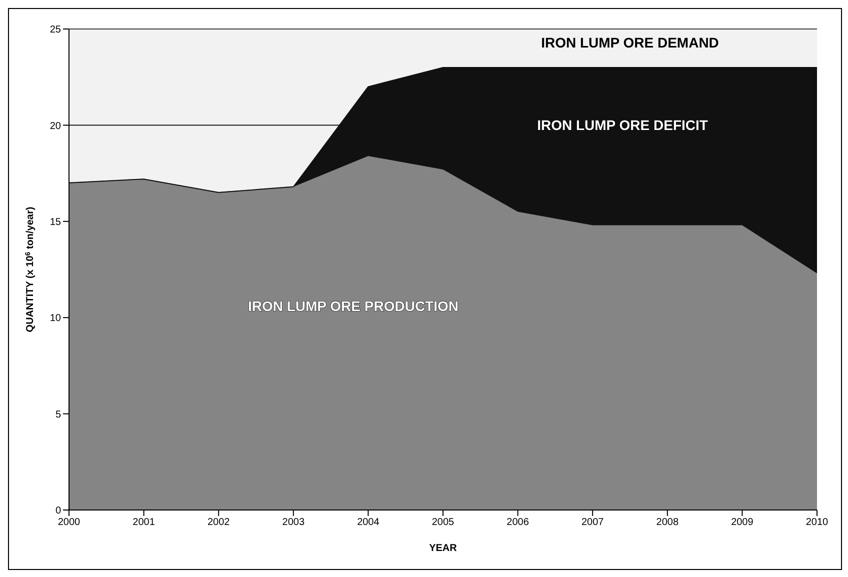 Image resolution: width=848 pixels, height=577 pixels. What do you see at coordinates (518, 522) in the screenshot?
I see `x-tick-label: 2006` at bounding box center [518, 522].